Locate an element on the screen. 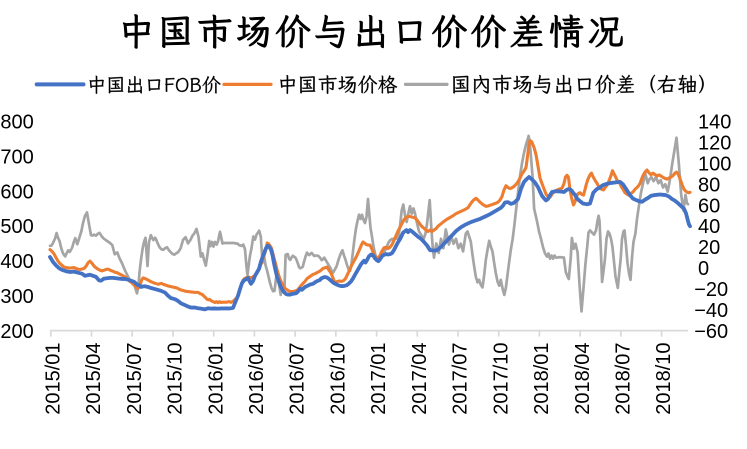 This screenshot has height=449, width=747. svg-text: −40 is located at coordinates (711, 311).